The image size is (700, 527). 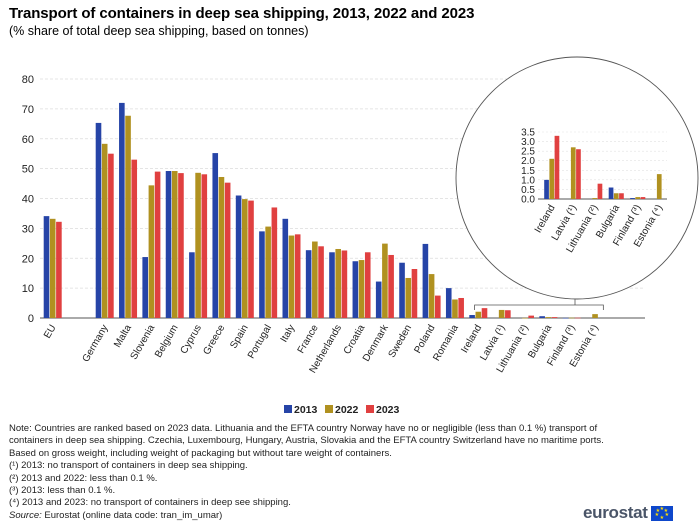 What do you see at coordinates (306, 410) in the screenshot?
I see `legend-label-2013: 2013` at bounding box center [306, 410].